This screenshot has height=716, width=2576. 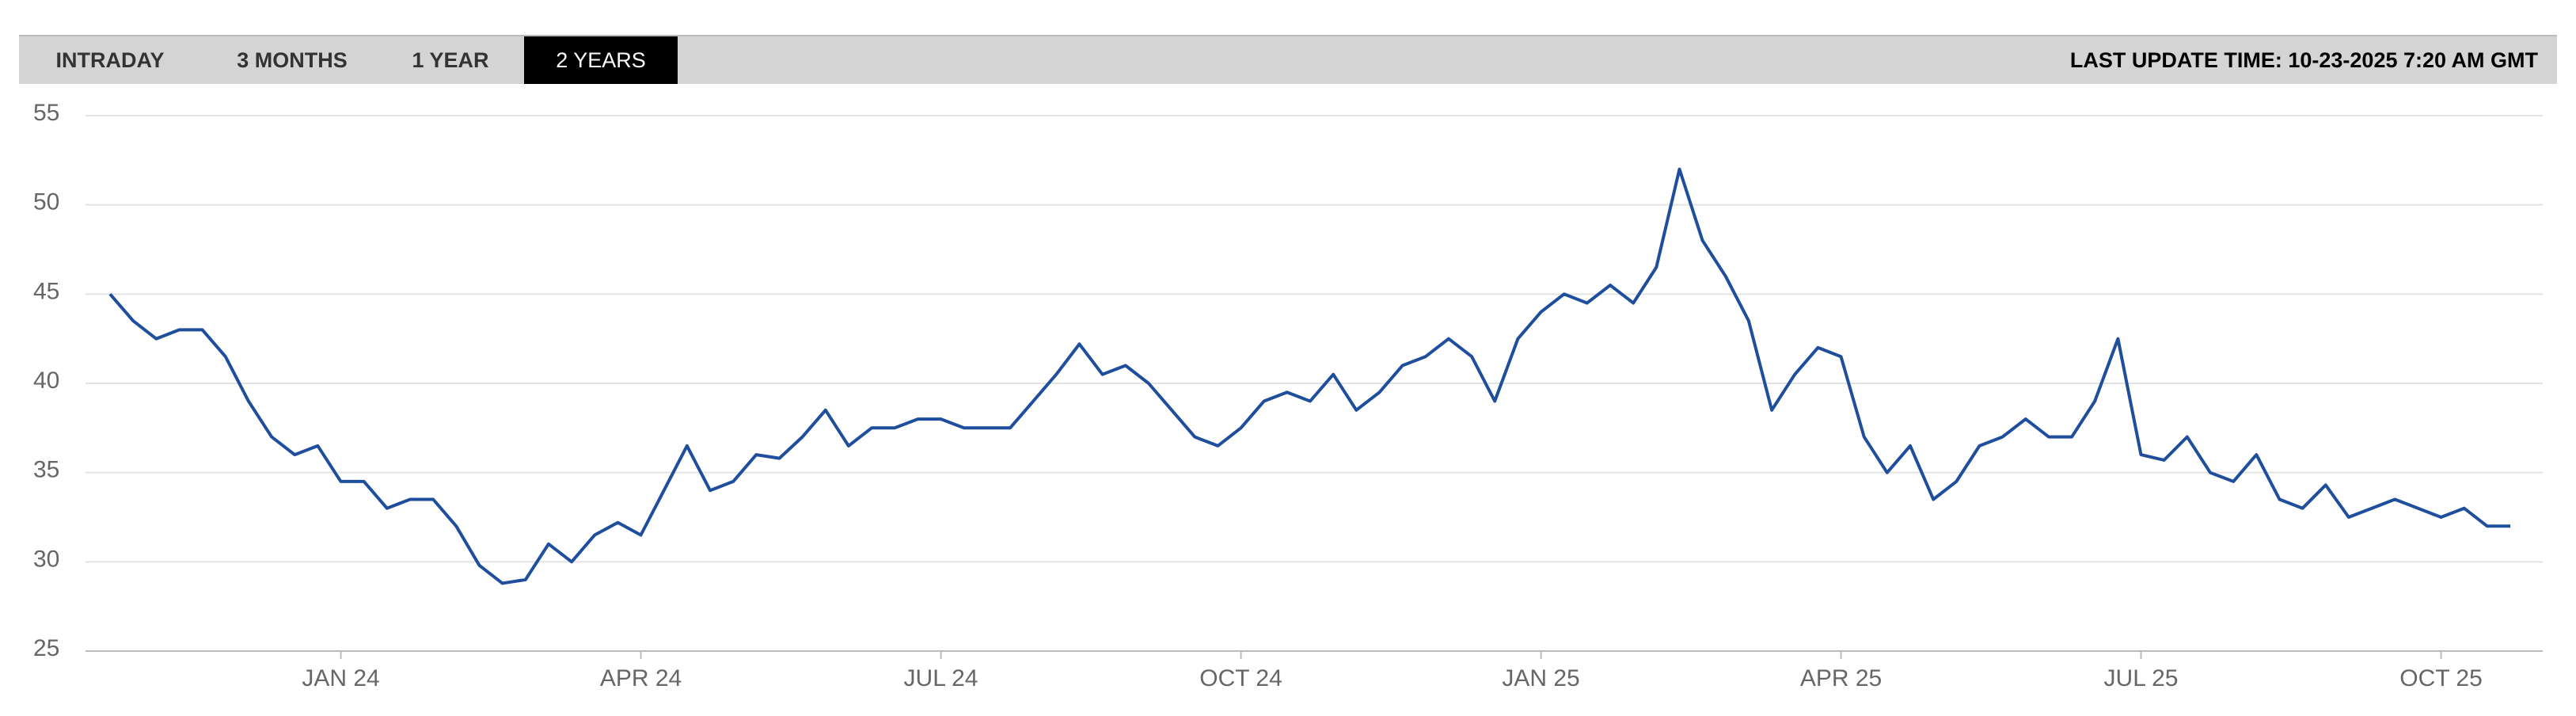 I want to click on last-update: LAST UPDATE TIME: 10-23-2025 7:20 AM GMT, so click(x=2303, y=60).